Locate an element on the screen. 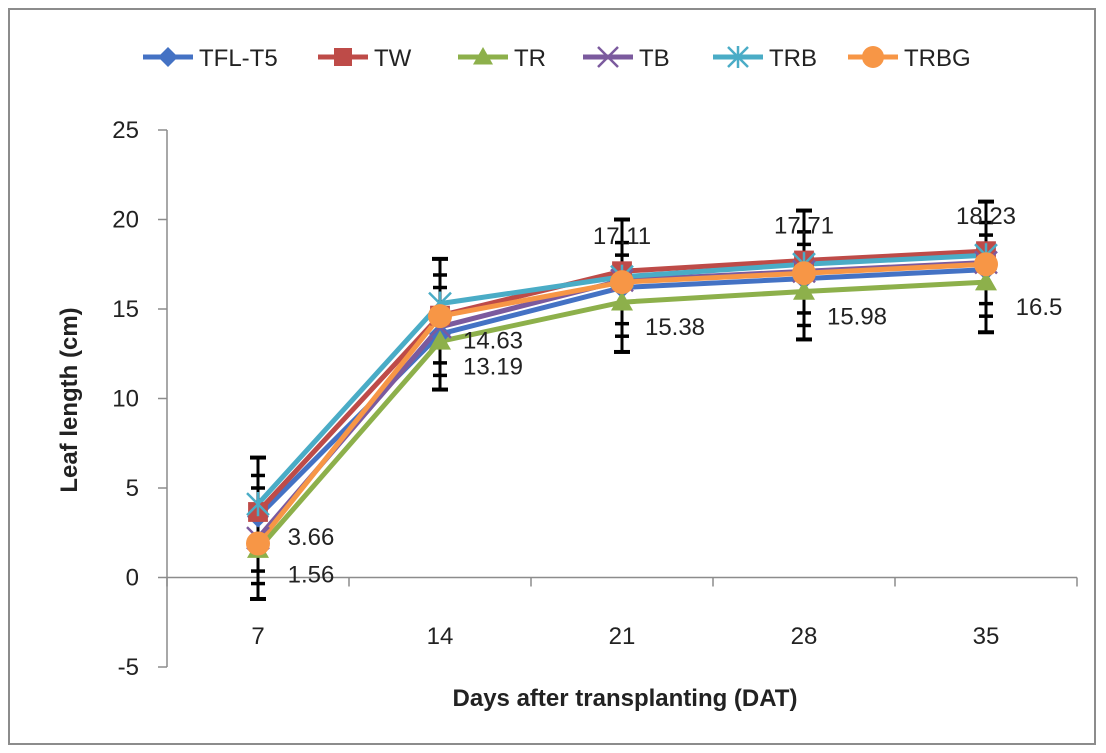 The height and width of the screenshot is (753, 1106). data-label: 18.23 is located at coordinates (986, 216).